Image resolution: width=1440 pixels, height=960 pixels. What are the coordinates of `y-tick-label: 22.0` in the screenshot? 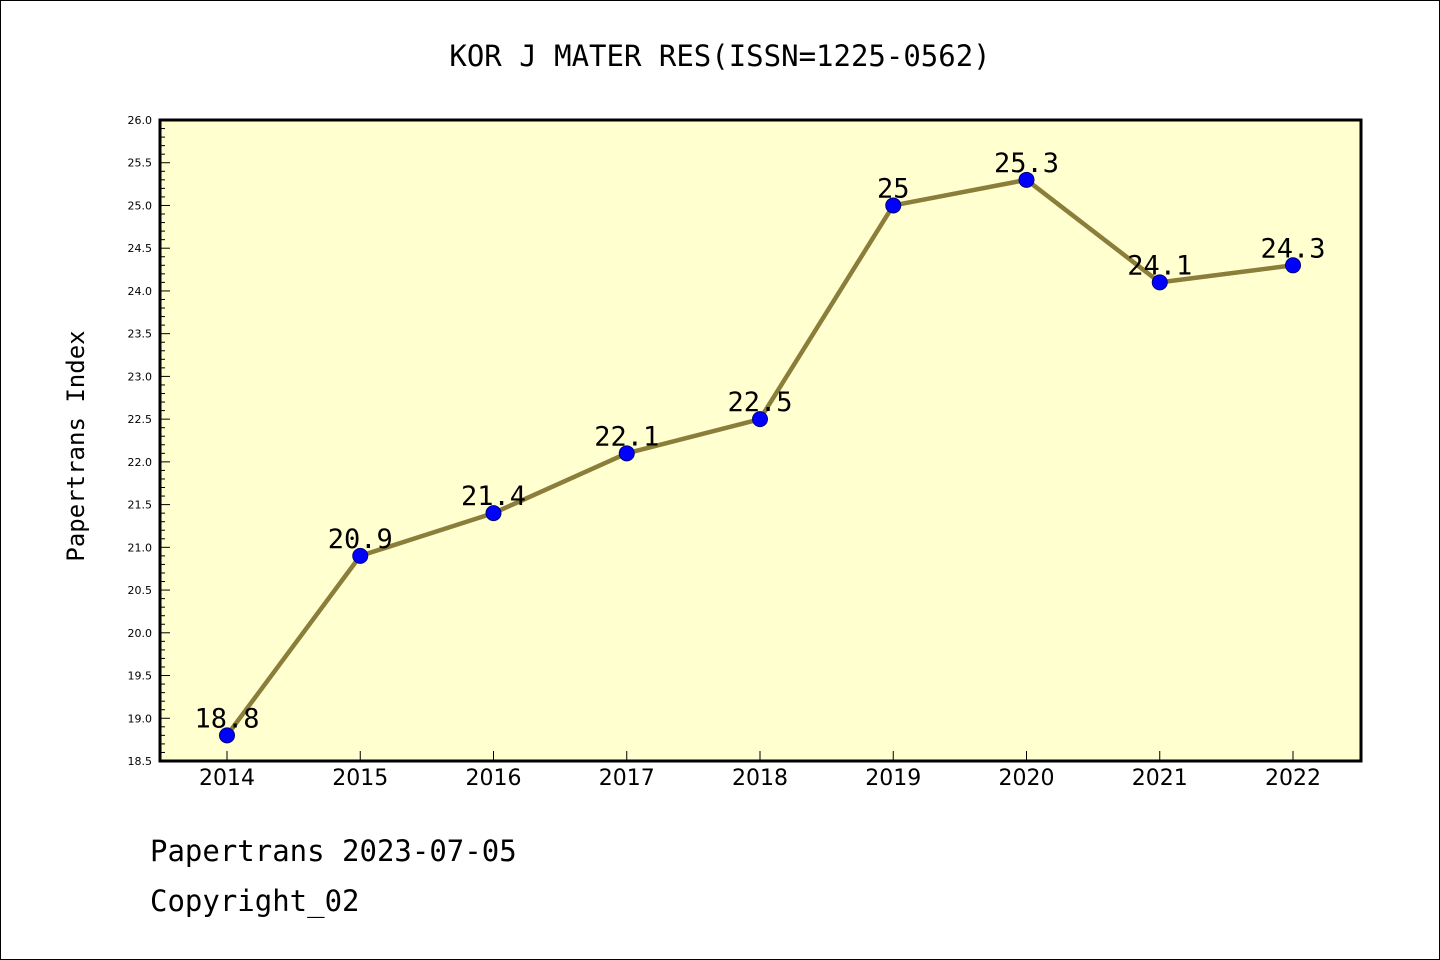 It's located at (140, 462).